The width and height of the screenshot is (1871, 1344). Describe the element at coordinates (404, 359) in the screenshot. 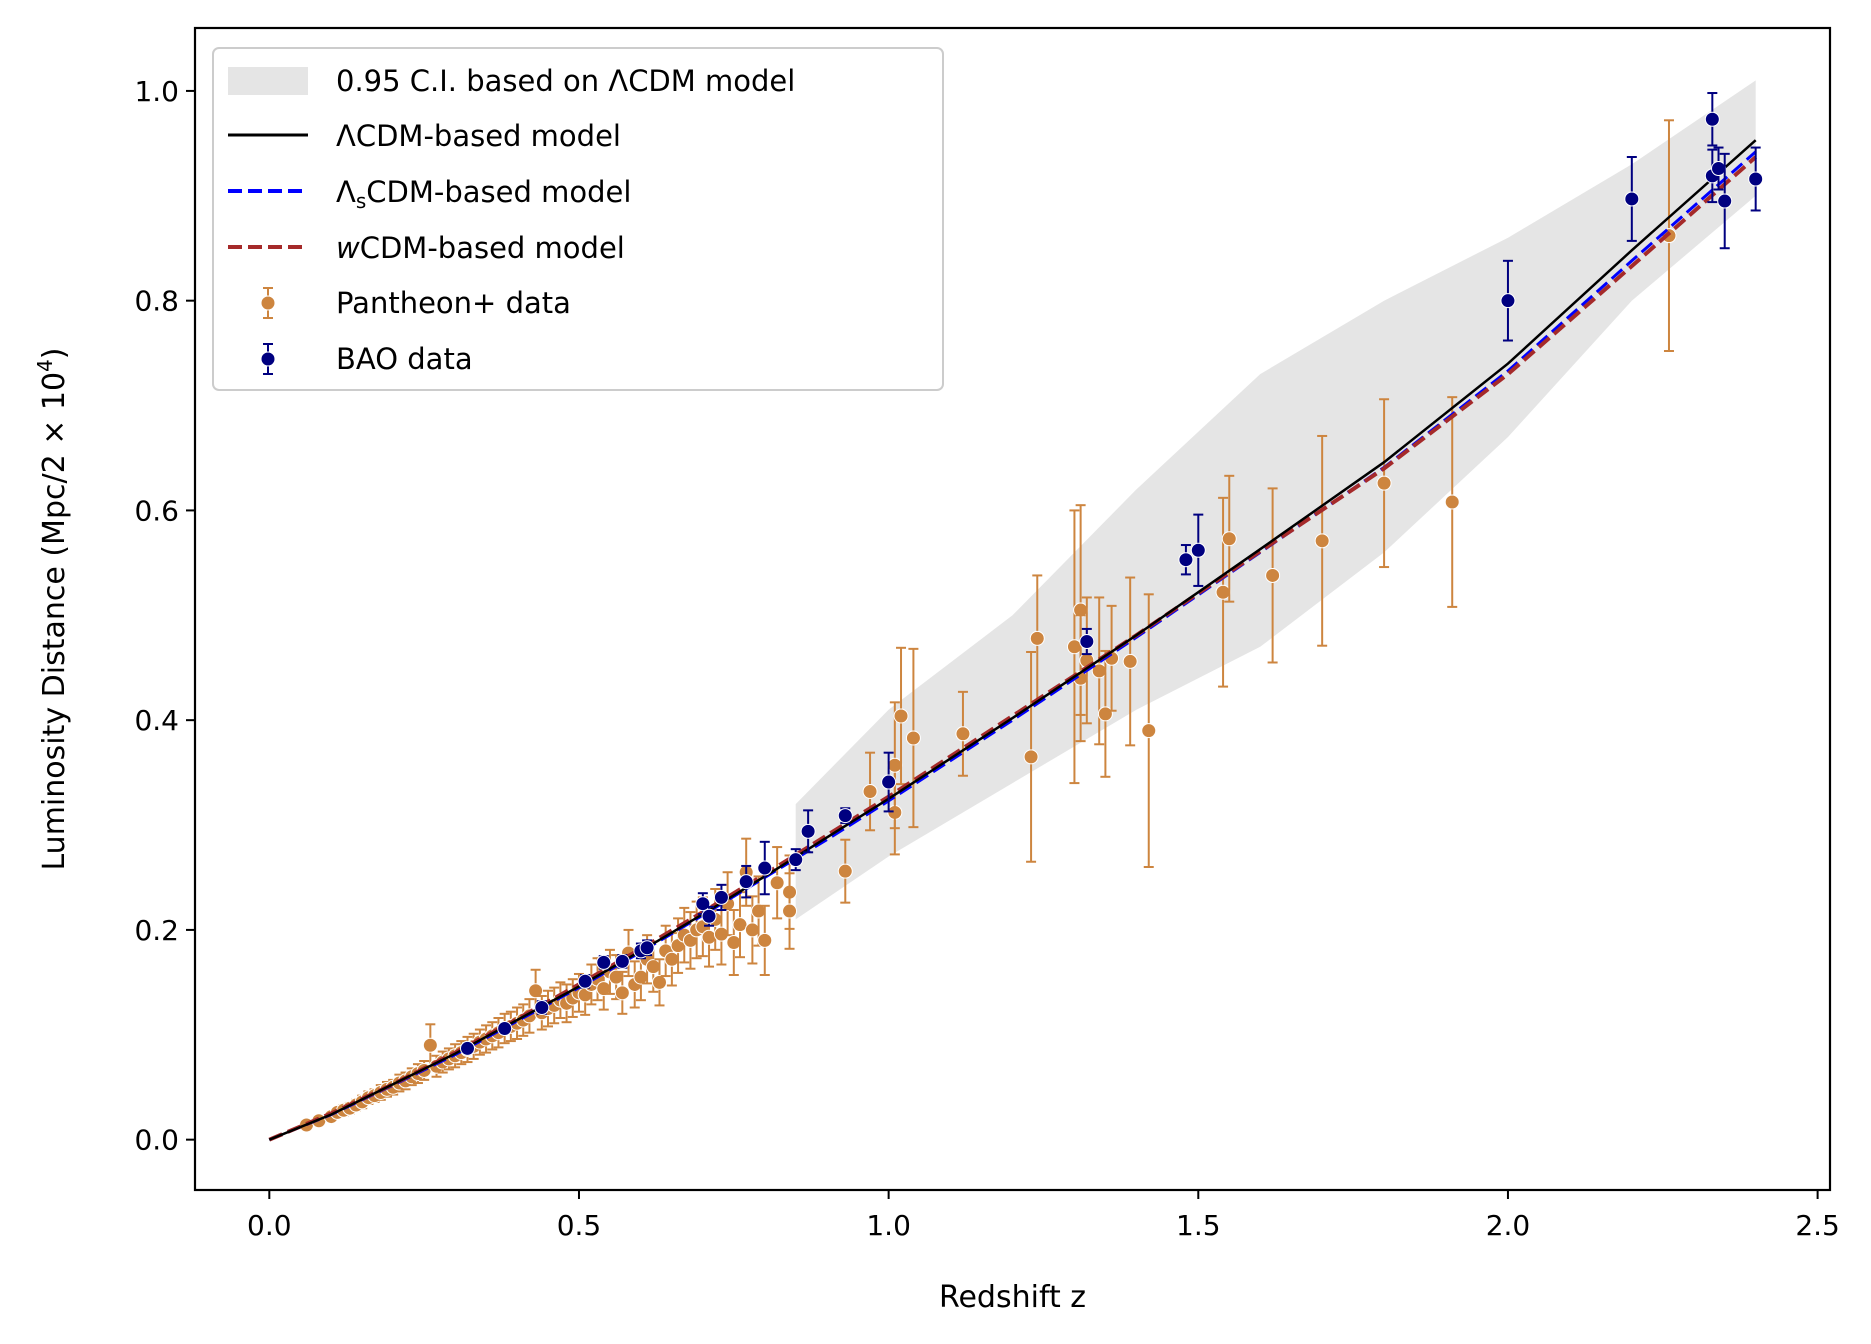

I see `legend-label-bao: BAO data` at that location.